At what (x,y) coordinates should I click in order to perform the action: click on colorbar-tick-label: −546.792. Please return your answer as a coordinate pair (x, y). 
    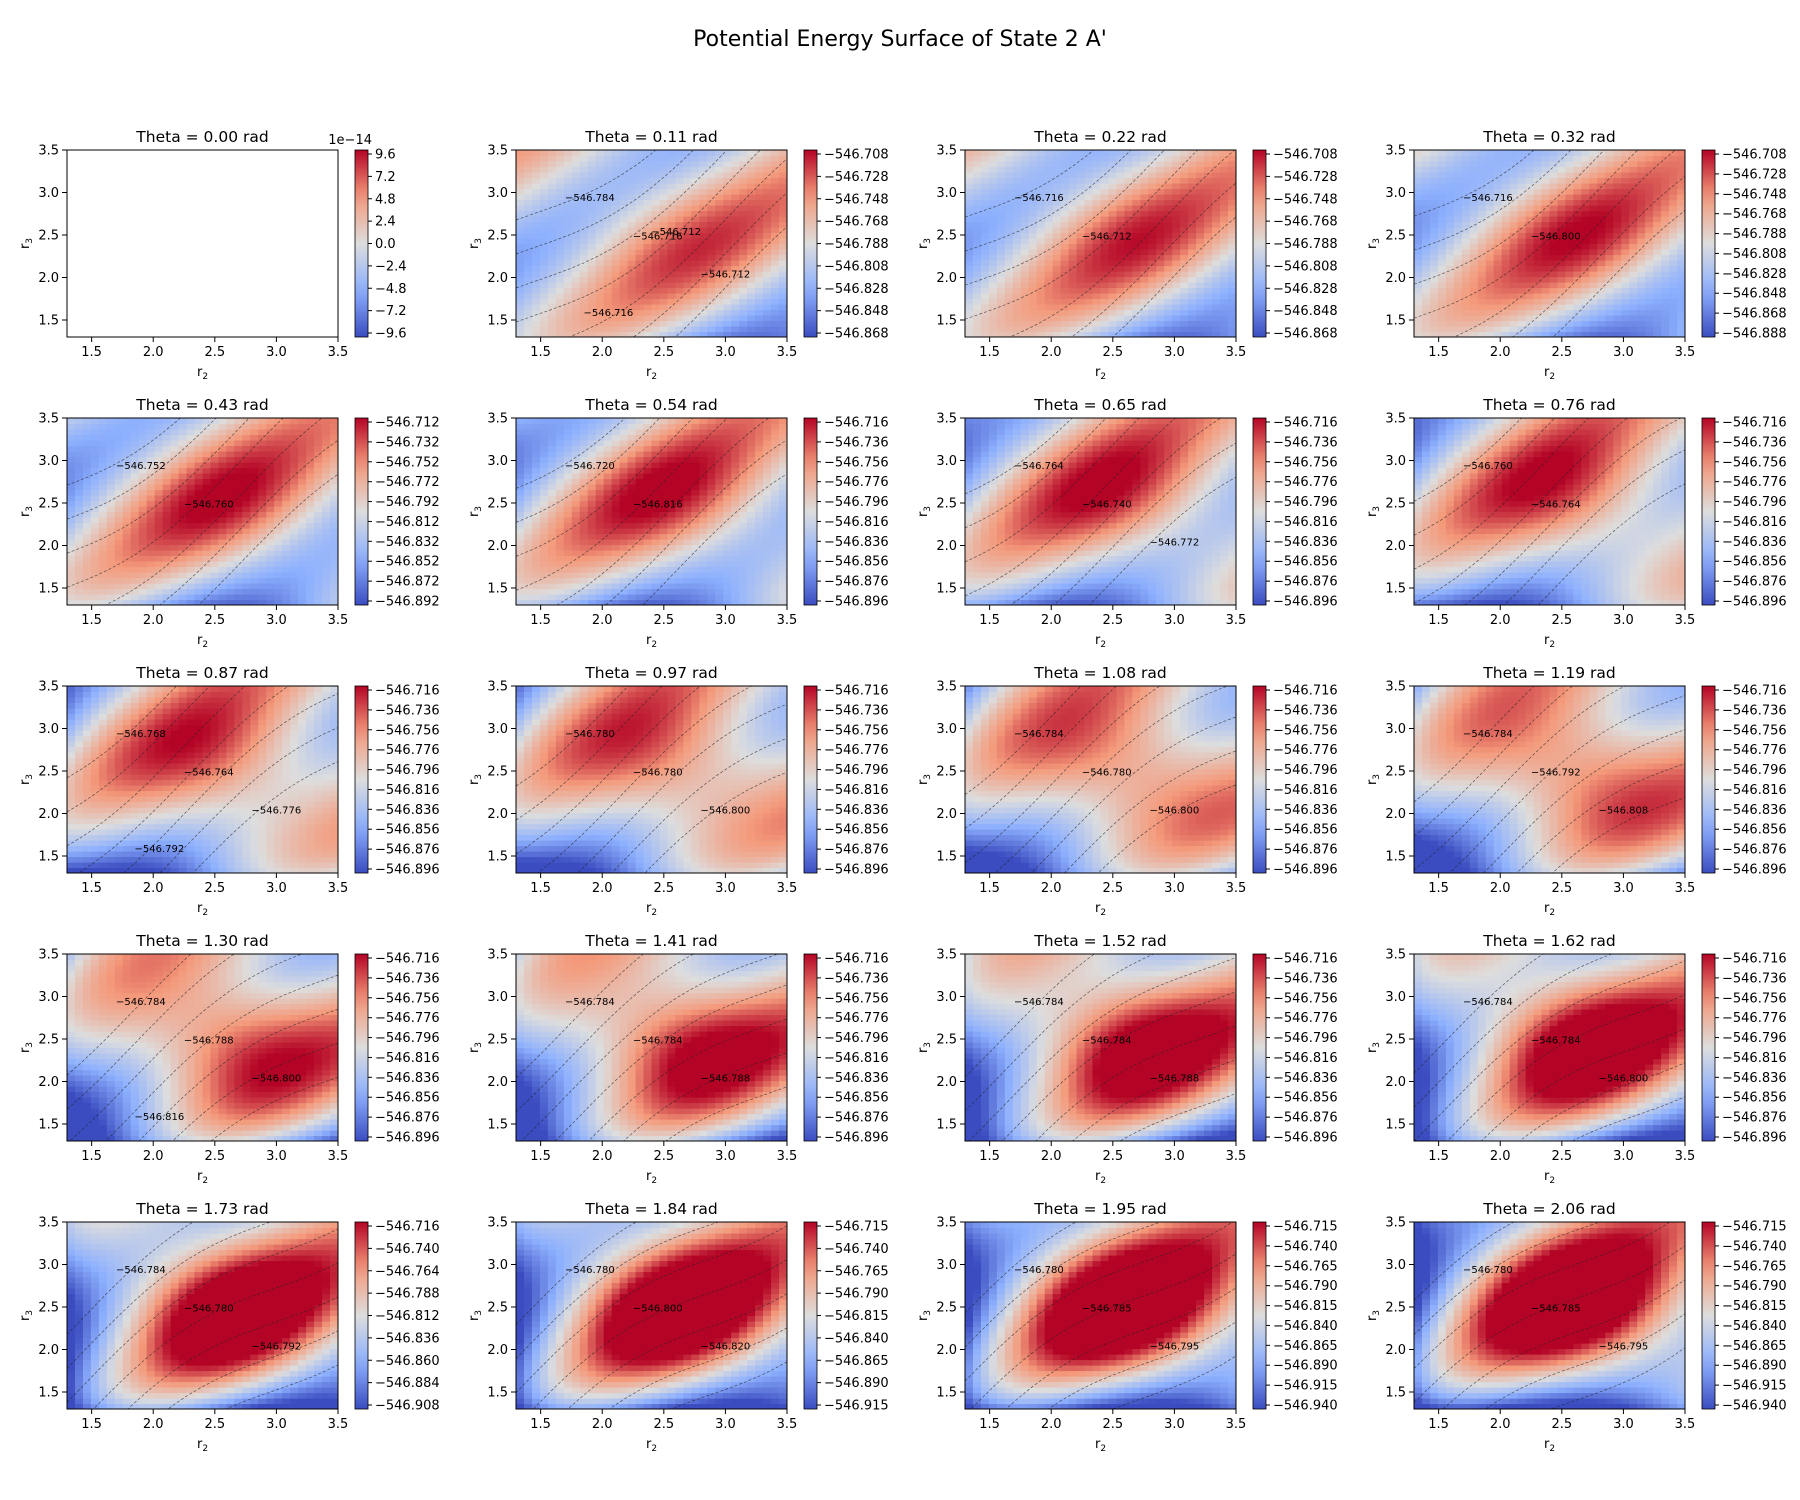
    Looking at the image, I should click on (407, 502).